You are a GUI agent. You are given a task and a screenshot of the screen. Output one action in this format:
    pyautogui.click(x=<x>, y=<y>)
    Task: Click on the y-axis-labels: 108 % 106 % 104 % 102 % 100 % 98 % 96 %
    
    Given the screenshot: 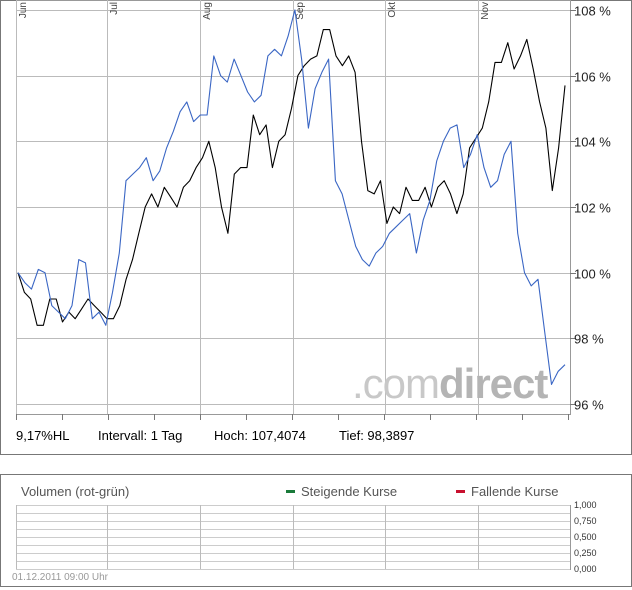 What is the action you would take?
    pyautogui.click(x=592, y=208)
    